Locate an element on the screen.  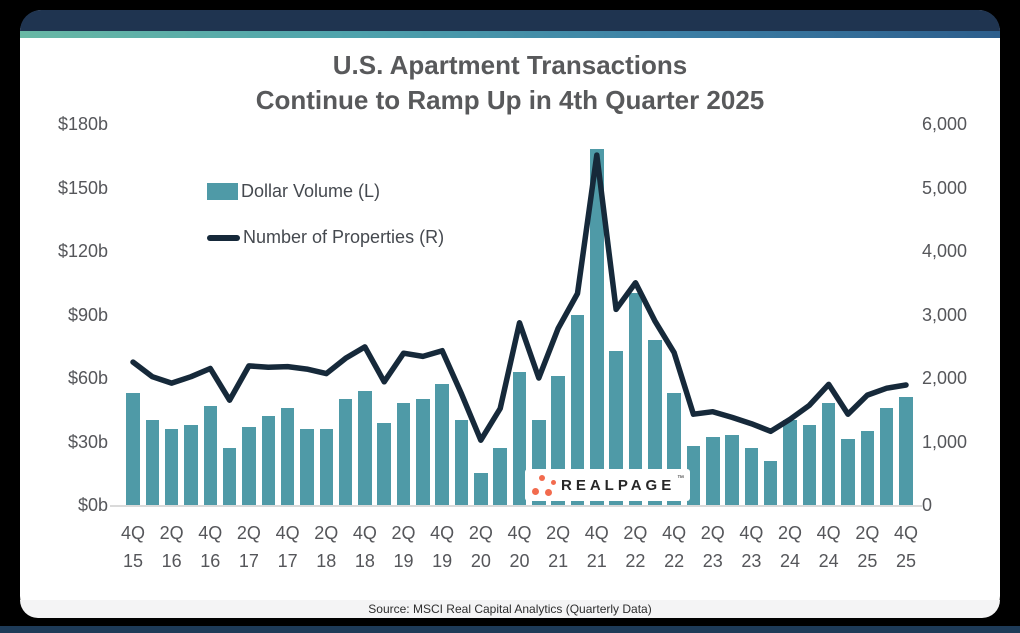
legend-bar-swatch is located at coordinates (222, 191).